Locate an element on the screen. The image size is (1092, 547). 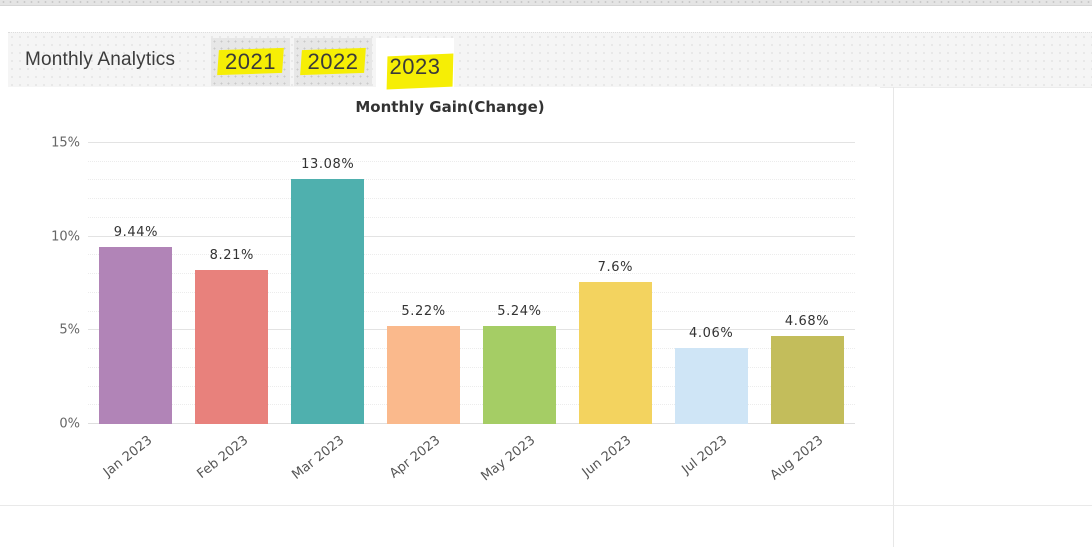
top-cutoff-strip is located at coordinates (546, 3).